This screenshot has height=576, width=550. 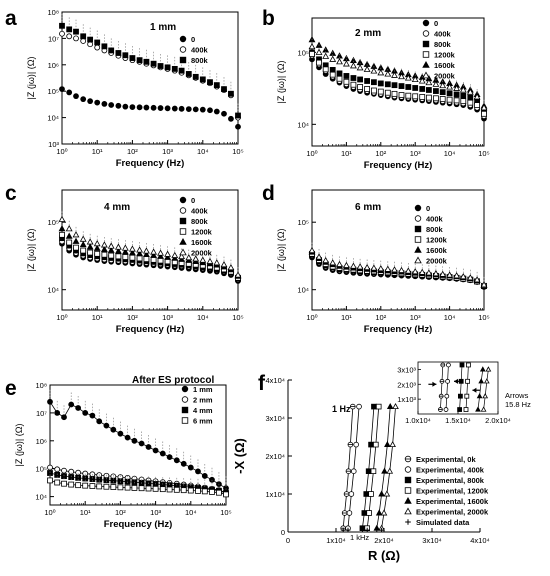 What do you see at coordinates (202, 253) in the screenshot?
I see `legend-label: 2000k` at bounding box center [202, 253].